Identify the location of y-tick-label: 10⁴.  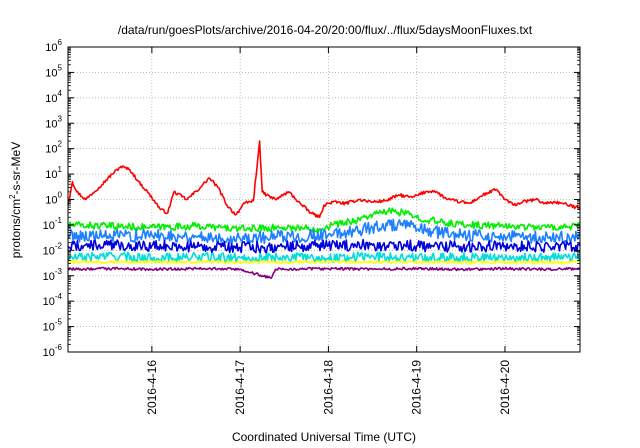
(53, 97).